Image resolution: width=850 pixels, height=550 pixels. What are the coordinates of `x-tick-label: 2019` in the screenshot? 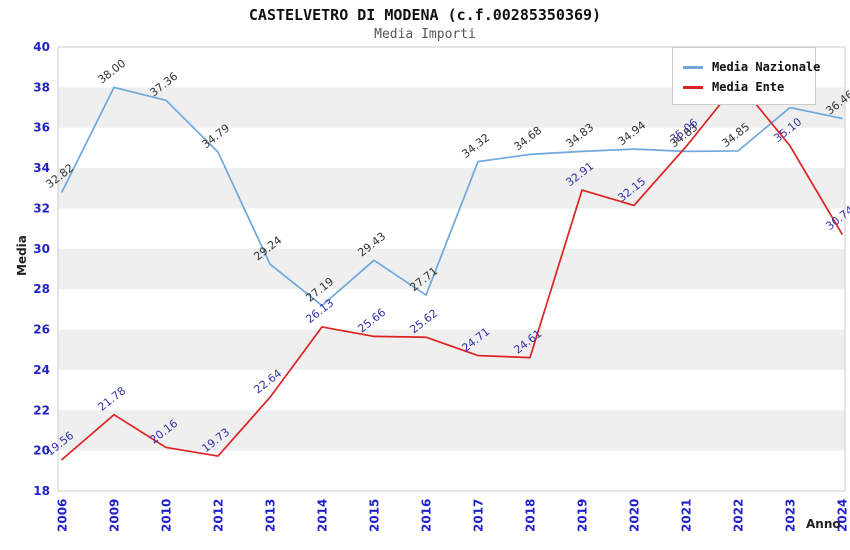 It's located at (583, 515).